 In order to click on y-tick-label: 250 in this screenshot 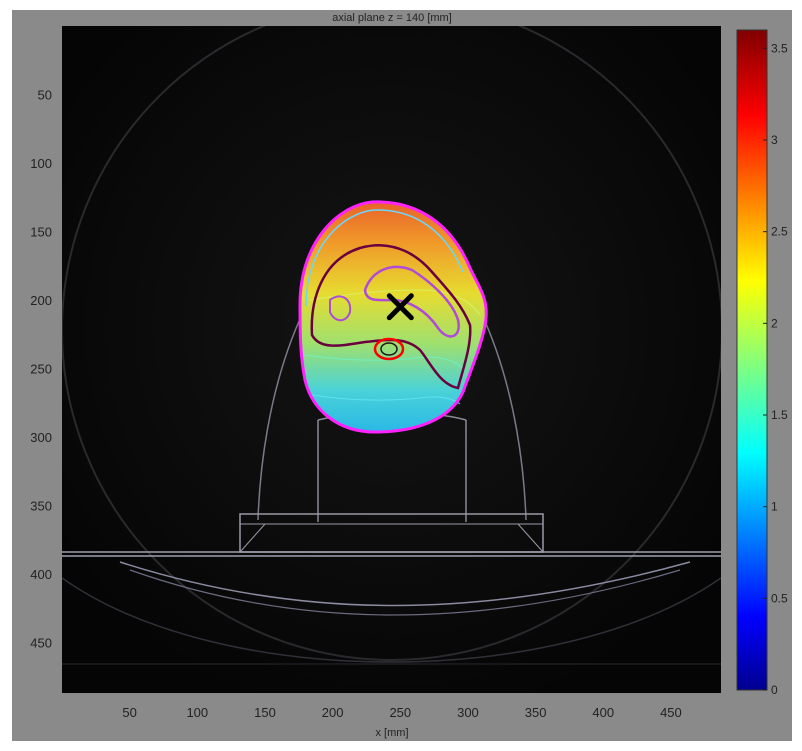, I will do `click(41, 368)`.